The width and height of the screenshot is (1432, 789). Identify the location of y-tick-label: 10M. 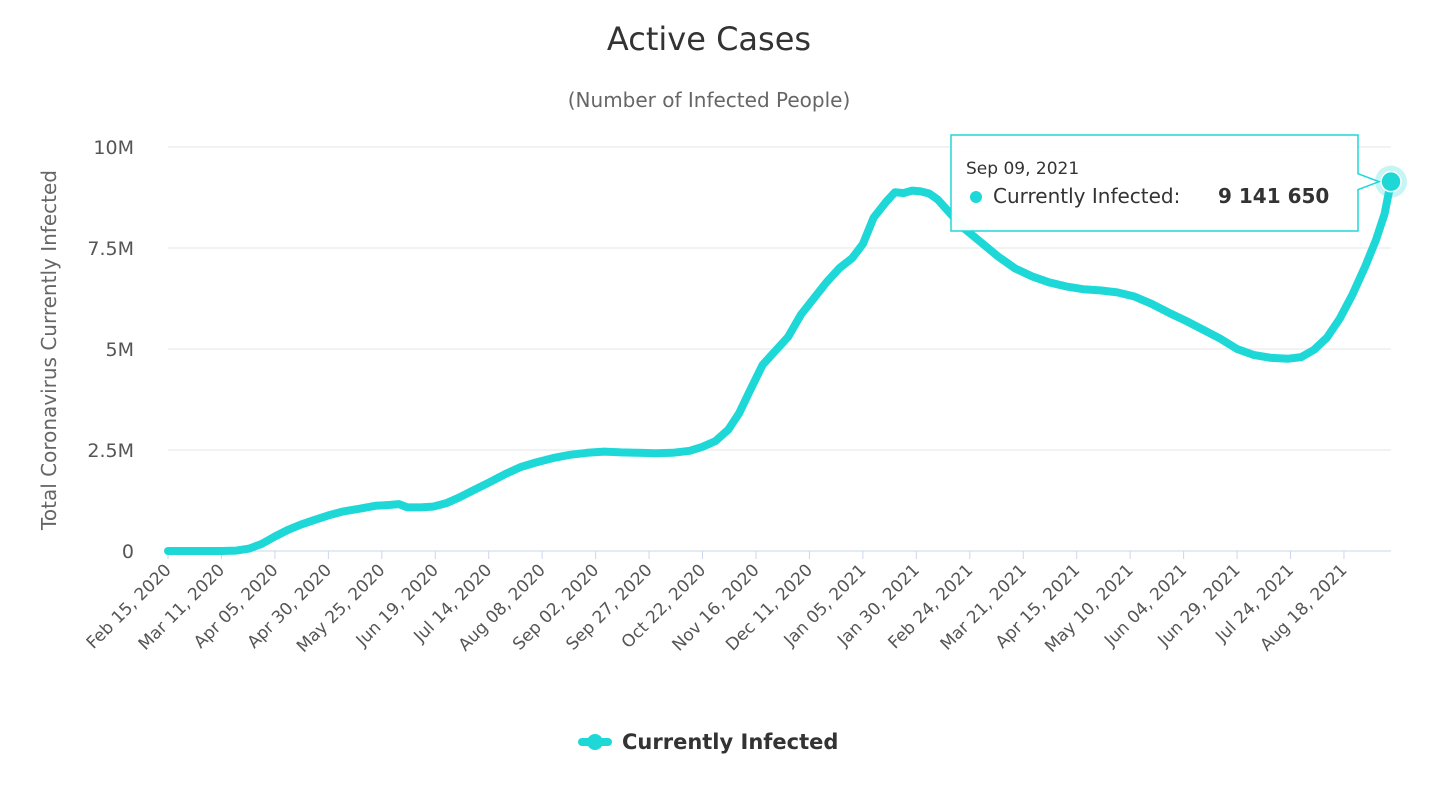
(113, 148).